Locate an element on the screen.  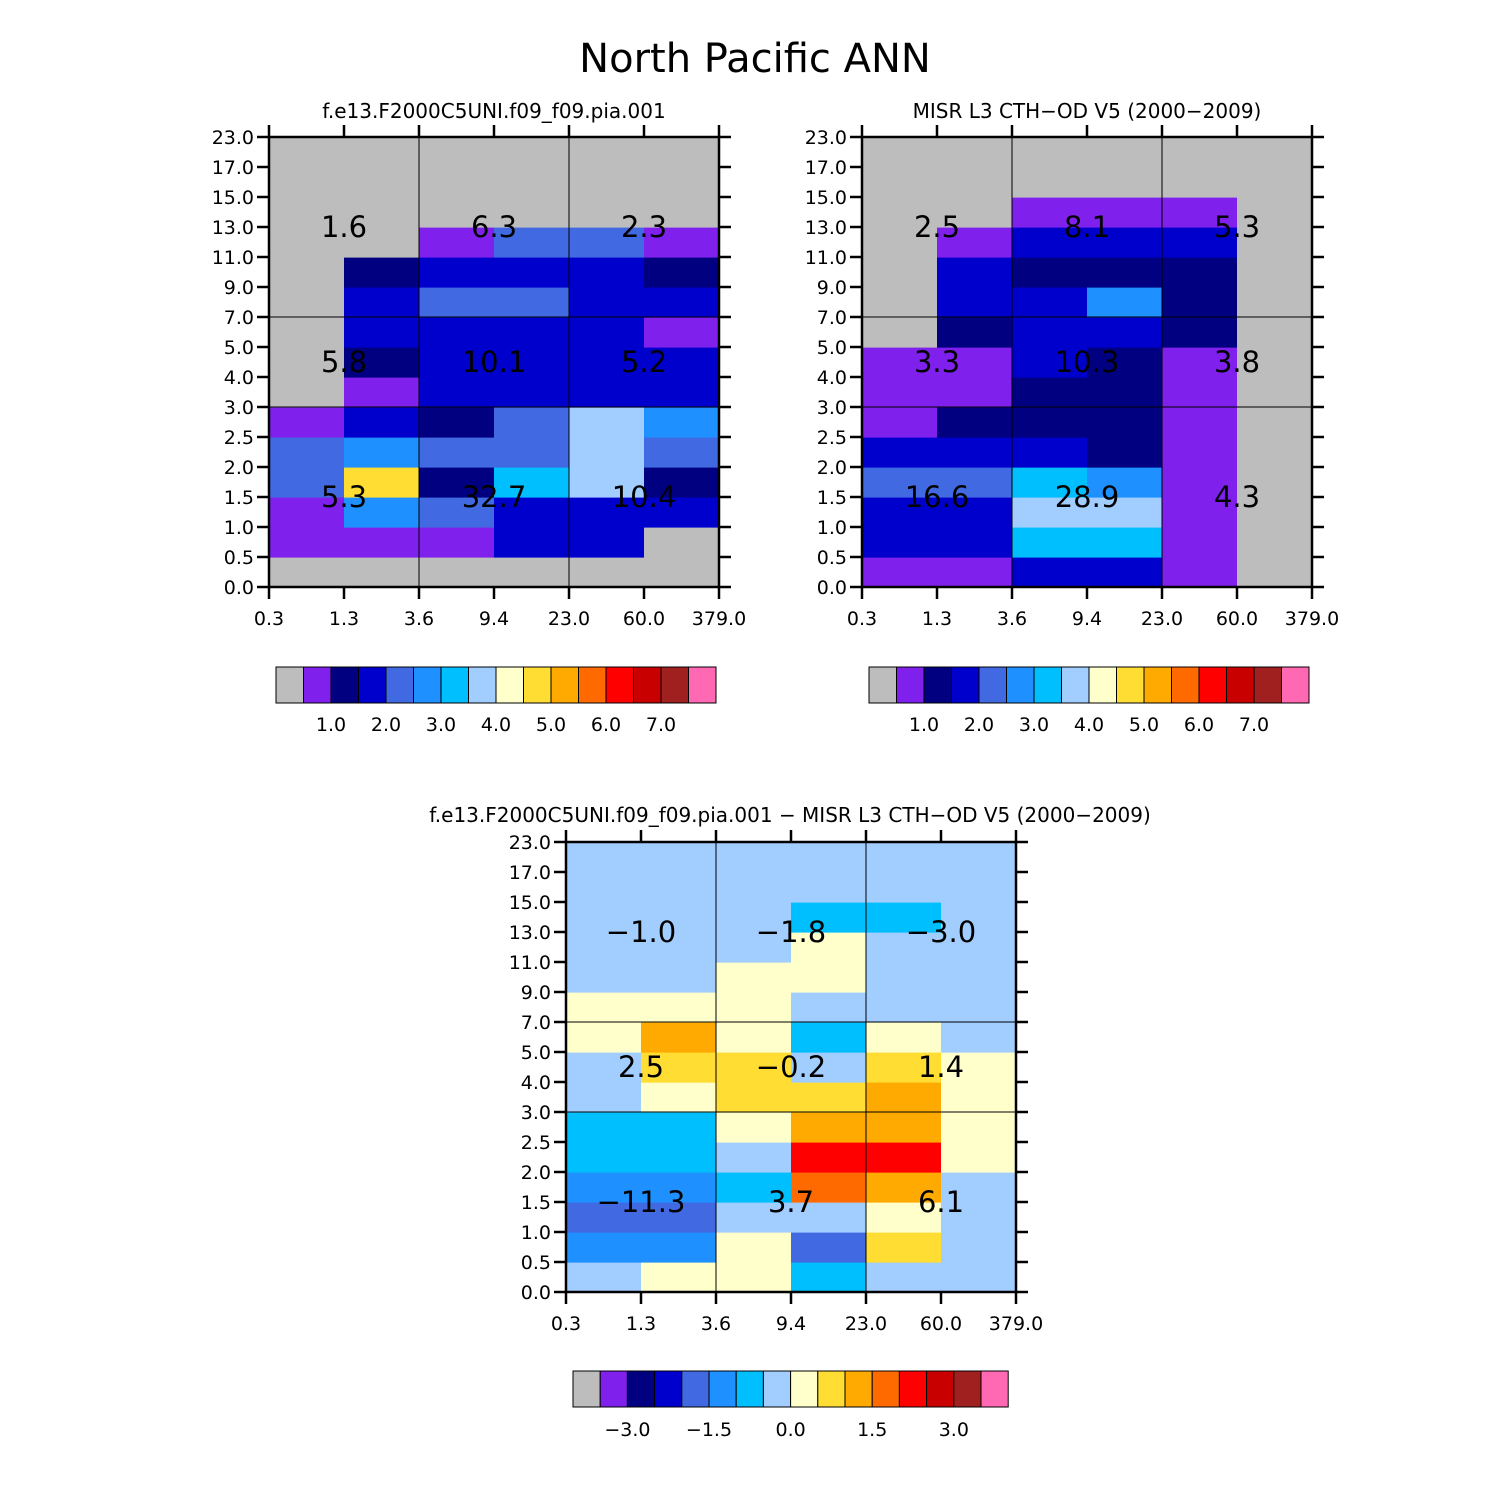
region-value-label: −3.0 is located at coordinates (941, 932).